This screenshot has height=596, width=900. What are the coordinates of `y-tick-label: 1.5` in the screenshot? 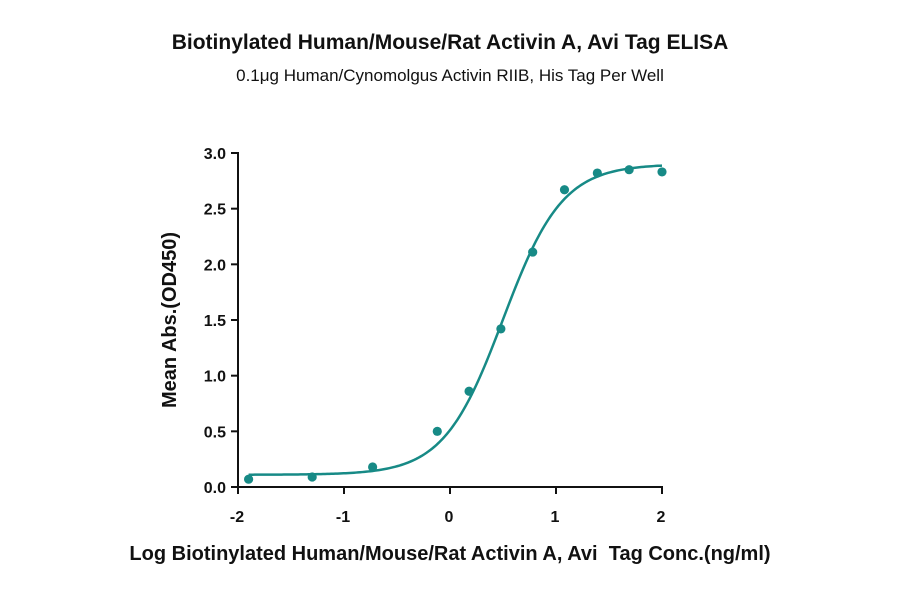 It's located at (215, 321).